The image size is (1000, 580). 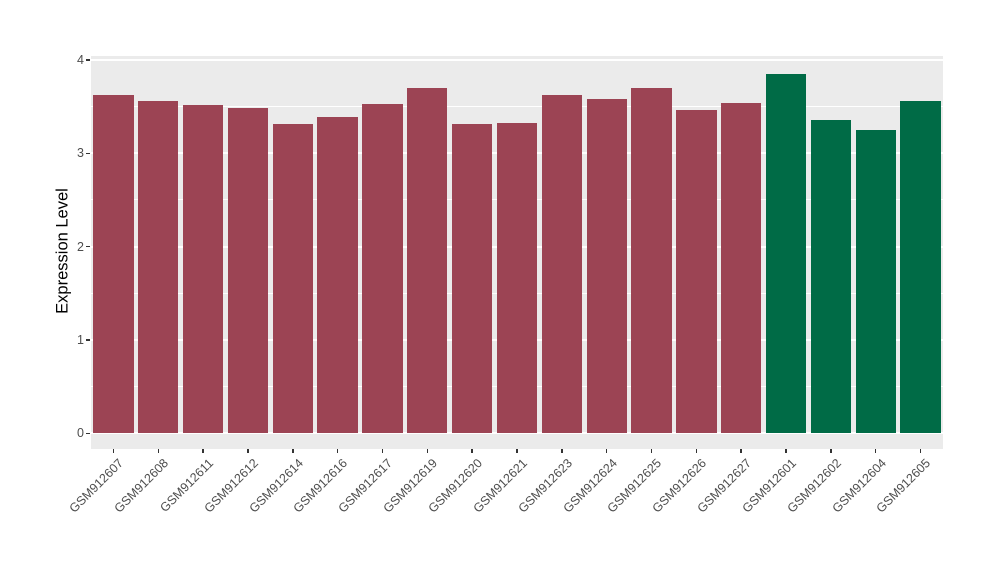 What do you see at coordinates (786, 253) in the screenshot?
I see `bar-GSM912601` at bounding box center [786, 253].